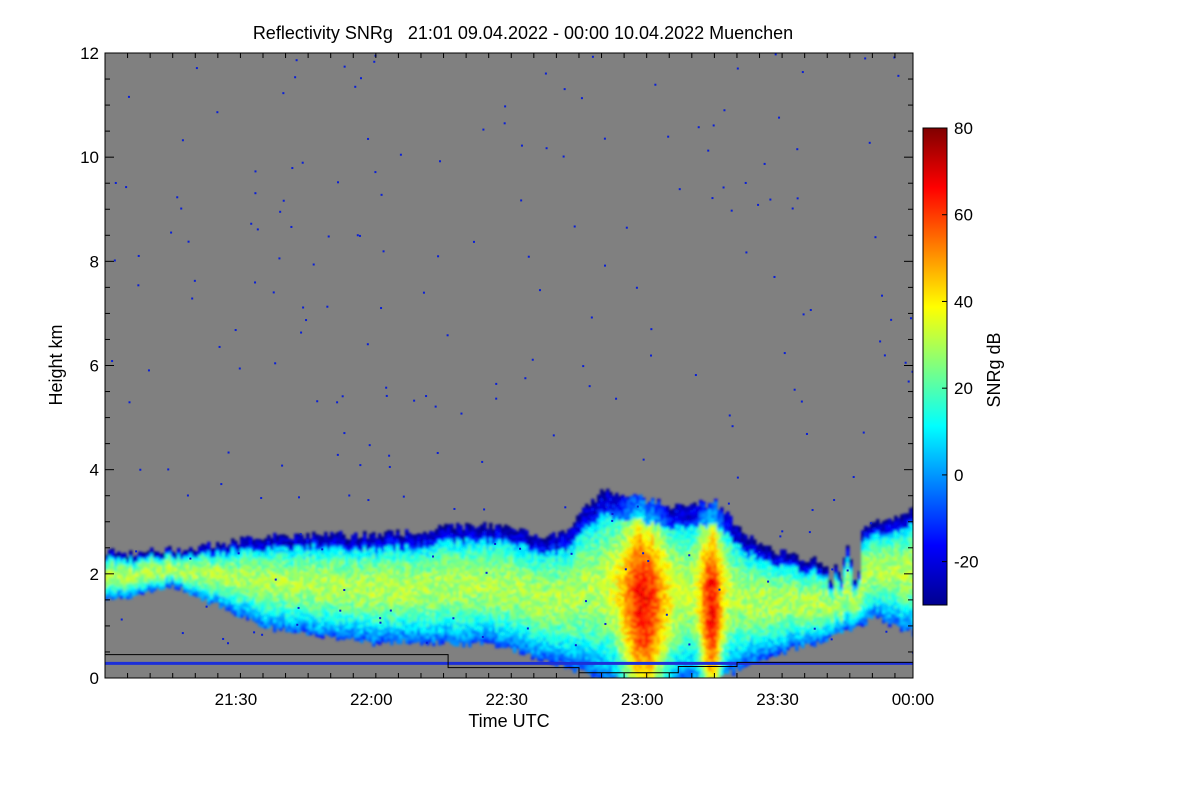  What do you see at coordinates (960, 345) in the screenshot?
I see `colorbar-ticks: -20 0 20 40 60 80` at bounding box center [960, 345].